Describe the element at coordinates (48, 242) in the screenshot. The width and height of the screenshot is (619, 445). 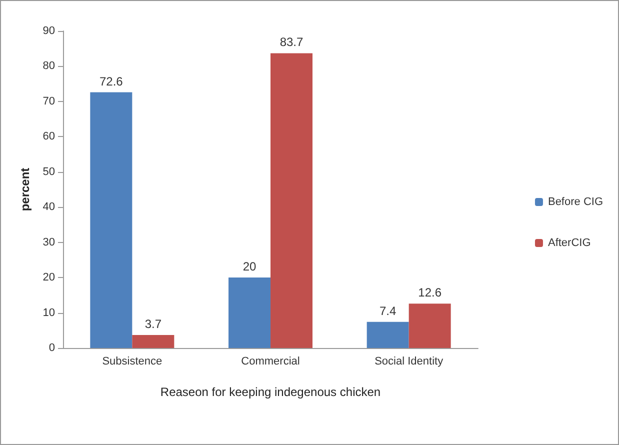
I see `y-tick-label: 30` at that location.